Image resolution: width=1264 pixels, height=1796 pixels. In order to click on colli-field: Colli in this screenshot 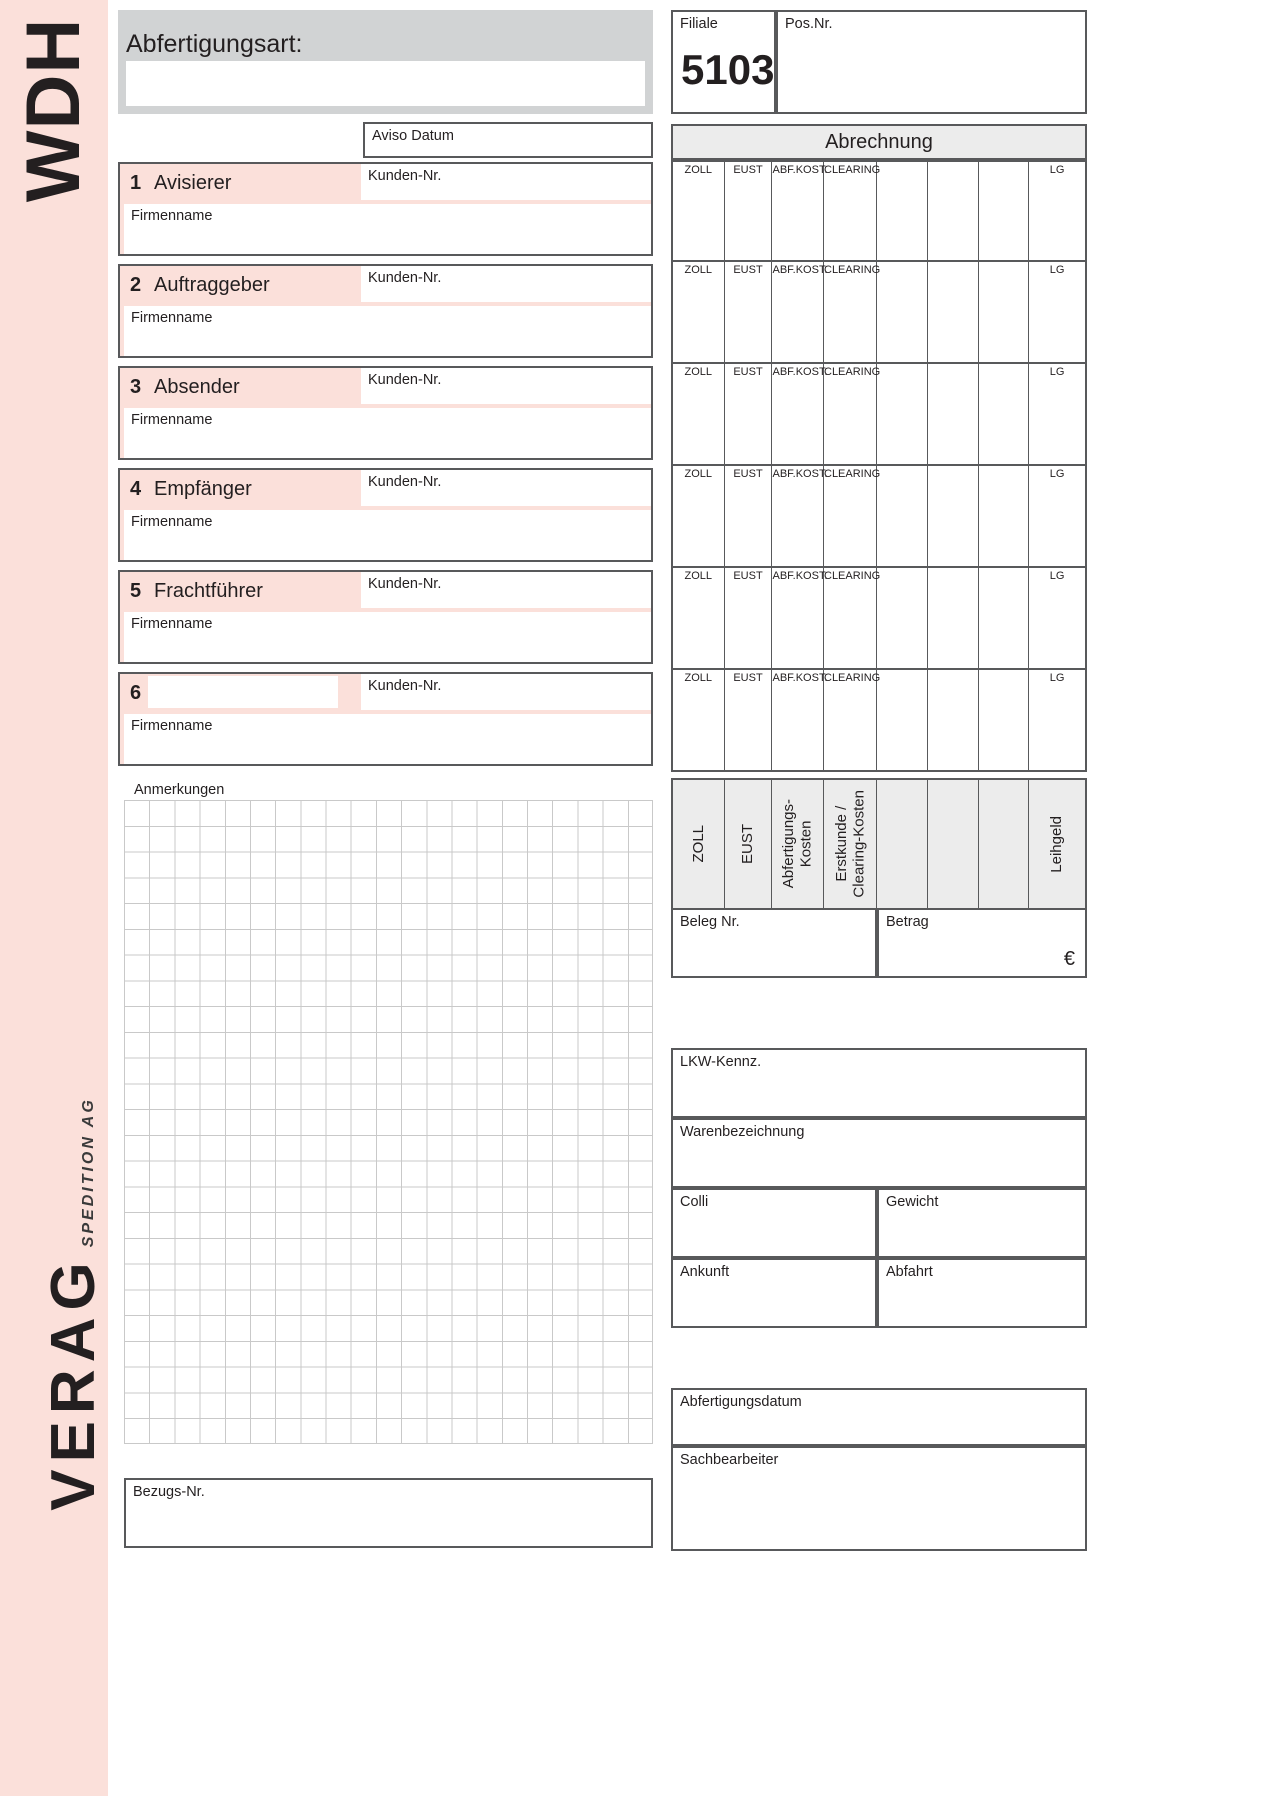, I will do `click(774, 1223)`.